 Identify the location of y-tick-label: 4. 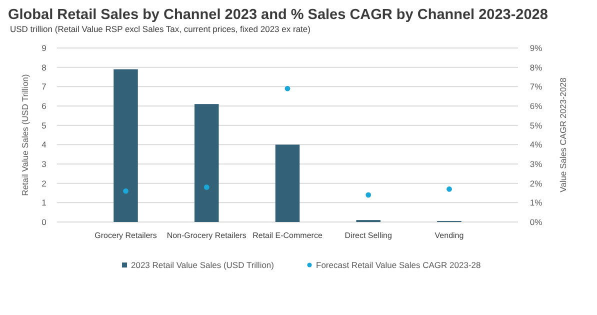
(44, 145).